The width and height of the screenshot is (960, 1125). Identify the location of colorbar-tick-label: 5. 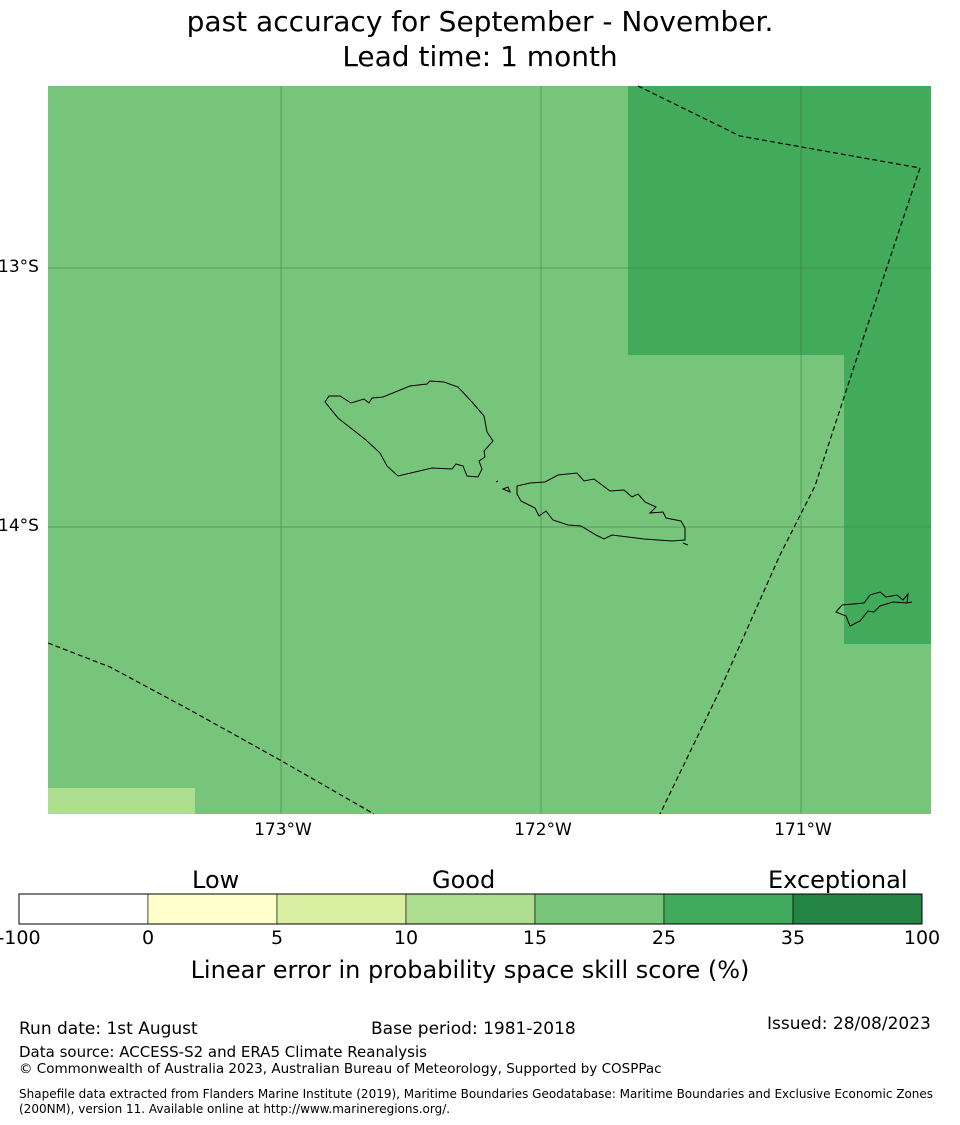
(277, 938).